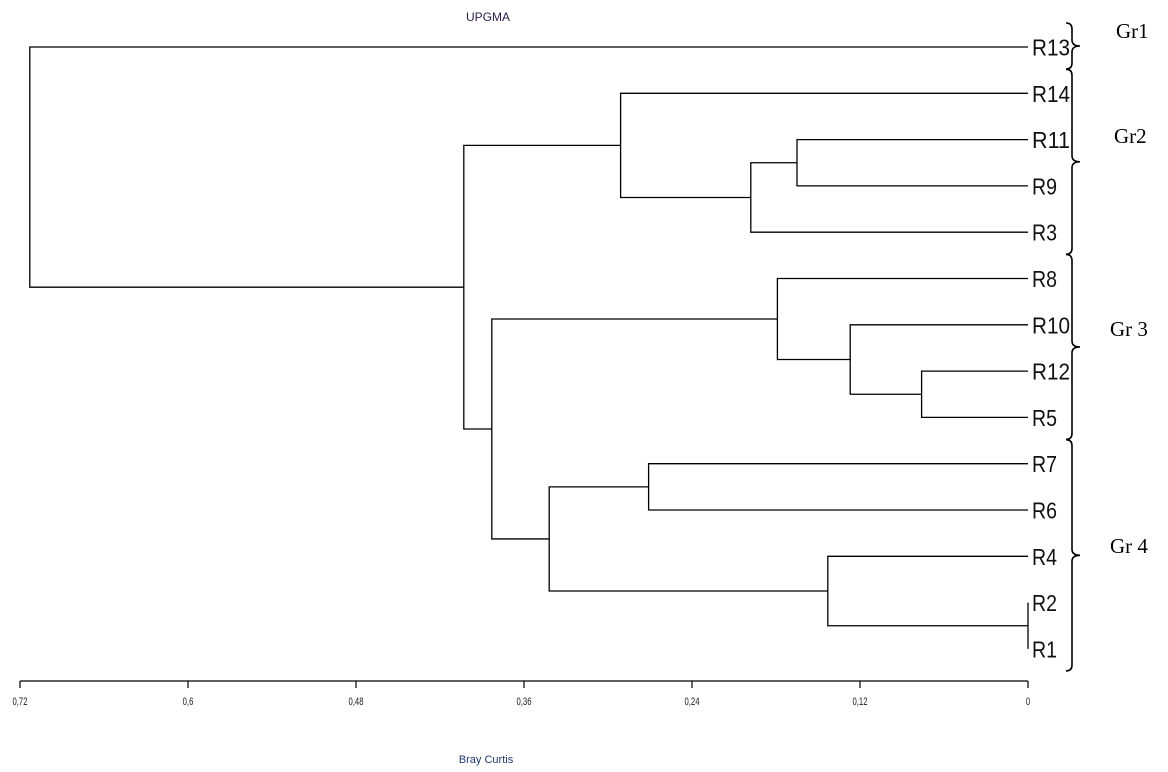  What do you see at coordinates (1044, 649) in the screenshot?
I see `leaf-label-r1: R1` at bounding box center [1044, 649].